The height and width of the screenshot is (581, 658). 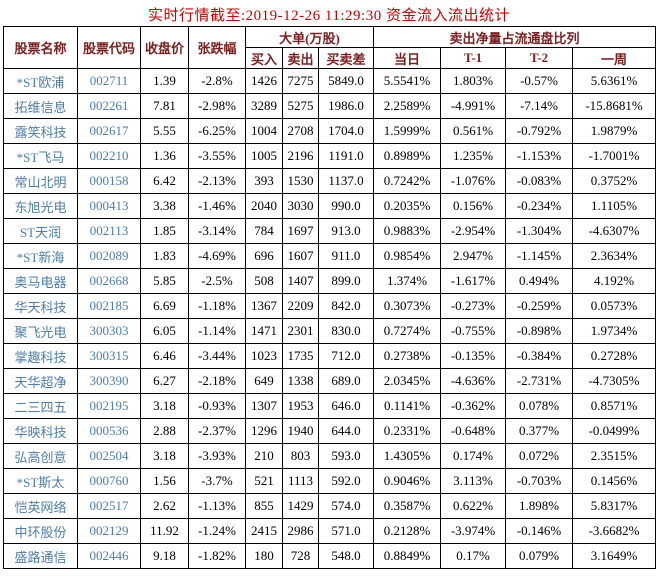 What do you see at coordinates (109, 506) in the screenshot?
I see `stock-code-cell: 002517` at bounding box center [109, 506].